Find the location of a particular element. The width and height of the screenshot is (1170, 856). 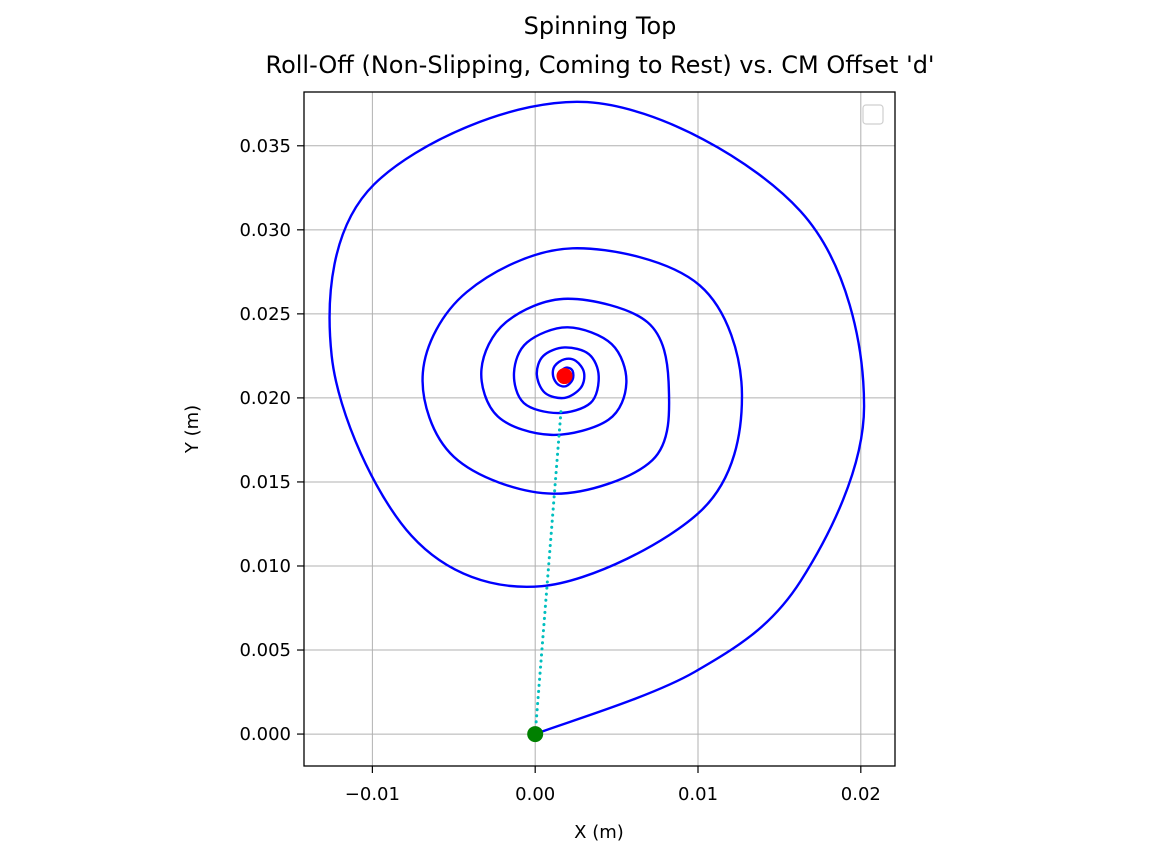

y-tick-label: 0.000 is located at coordinates (265, 734).